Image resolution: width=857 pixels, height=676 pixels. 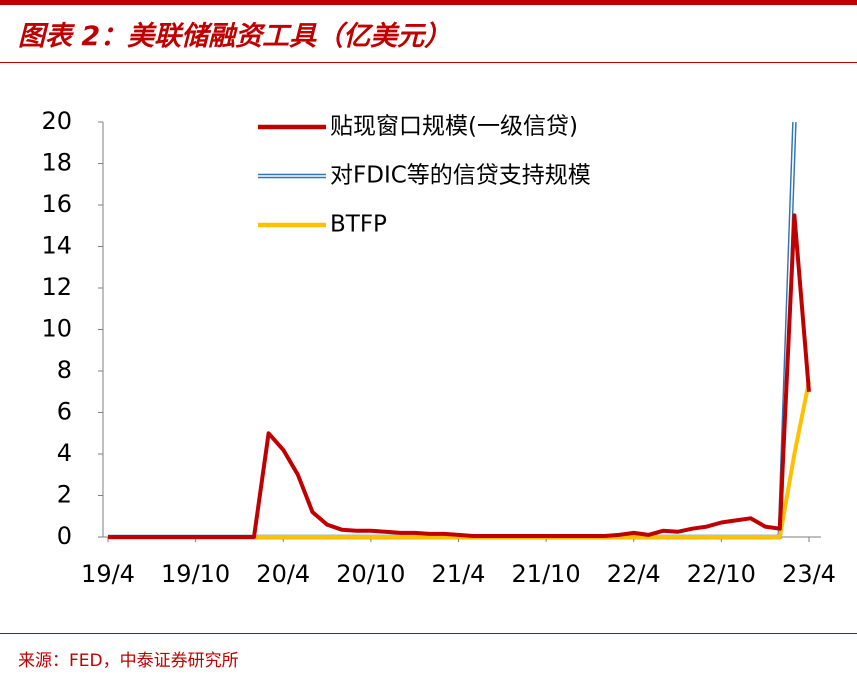 What do you see at coordinates (64, 495) in the screenshot?
I see `y-tick-label: 2` at bounding box center [64, 495].